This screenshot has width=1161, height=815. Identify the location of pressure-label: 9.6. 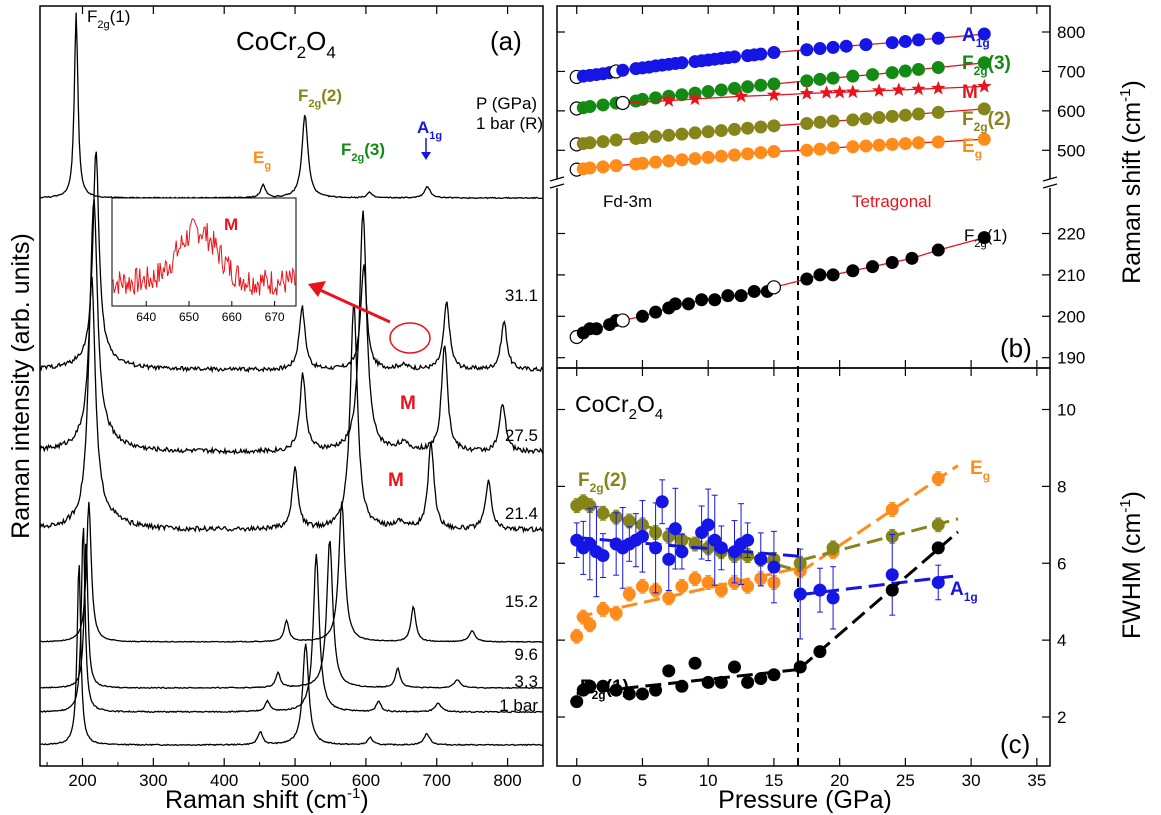
(526, 654).